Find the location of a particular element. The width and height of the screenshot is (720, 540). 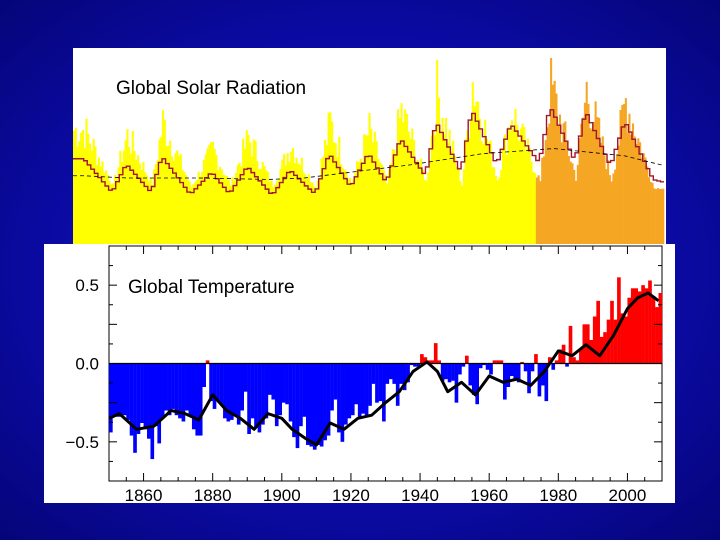

temp-chart-title: Global Temperature is located at coordinates (211, 287).